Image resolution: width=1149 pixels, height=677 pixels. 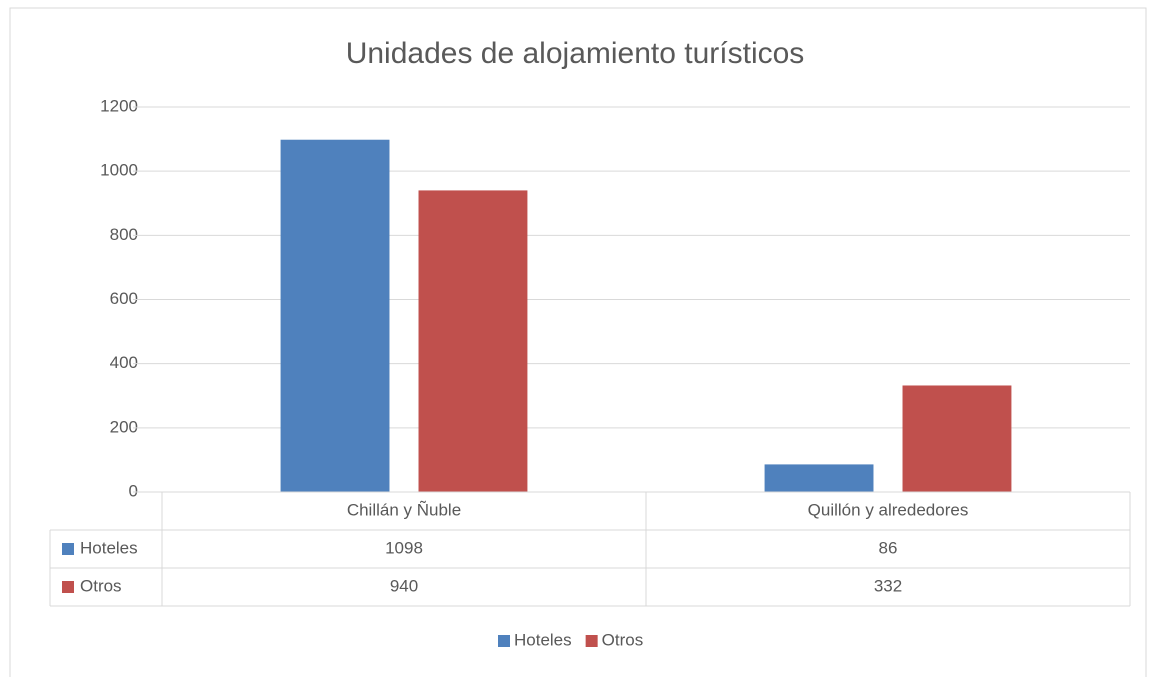 I want to click on y-tick-label: 800, so click(x=124, y=234).